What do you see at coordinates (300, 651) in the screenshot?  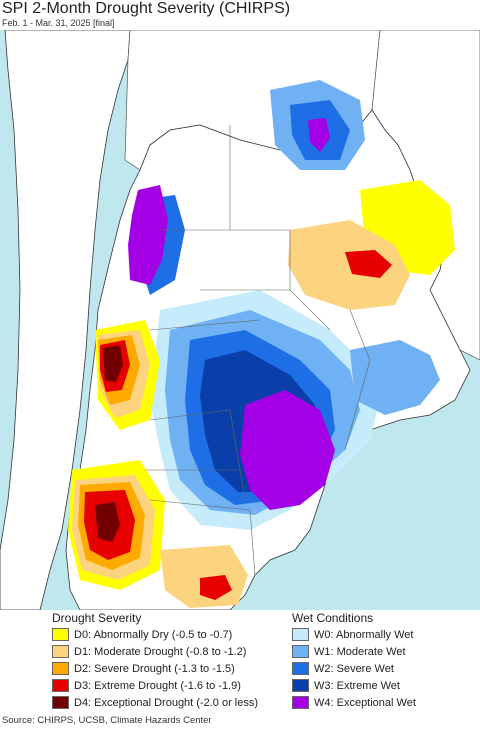 I see `swatch-w1` at bounding box center [300, 651].